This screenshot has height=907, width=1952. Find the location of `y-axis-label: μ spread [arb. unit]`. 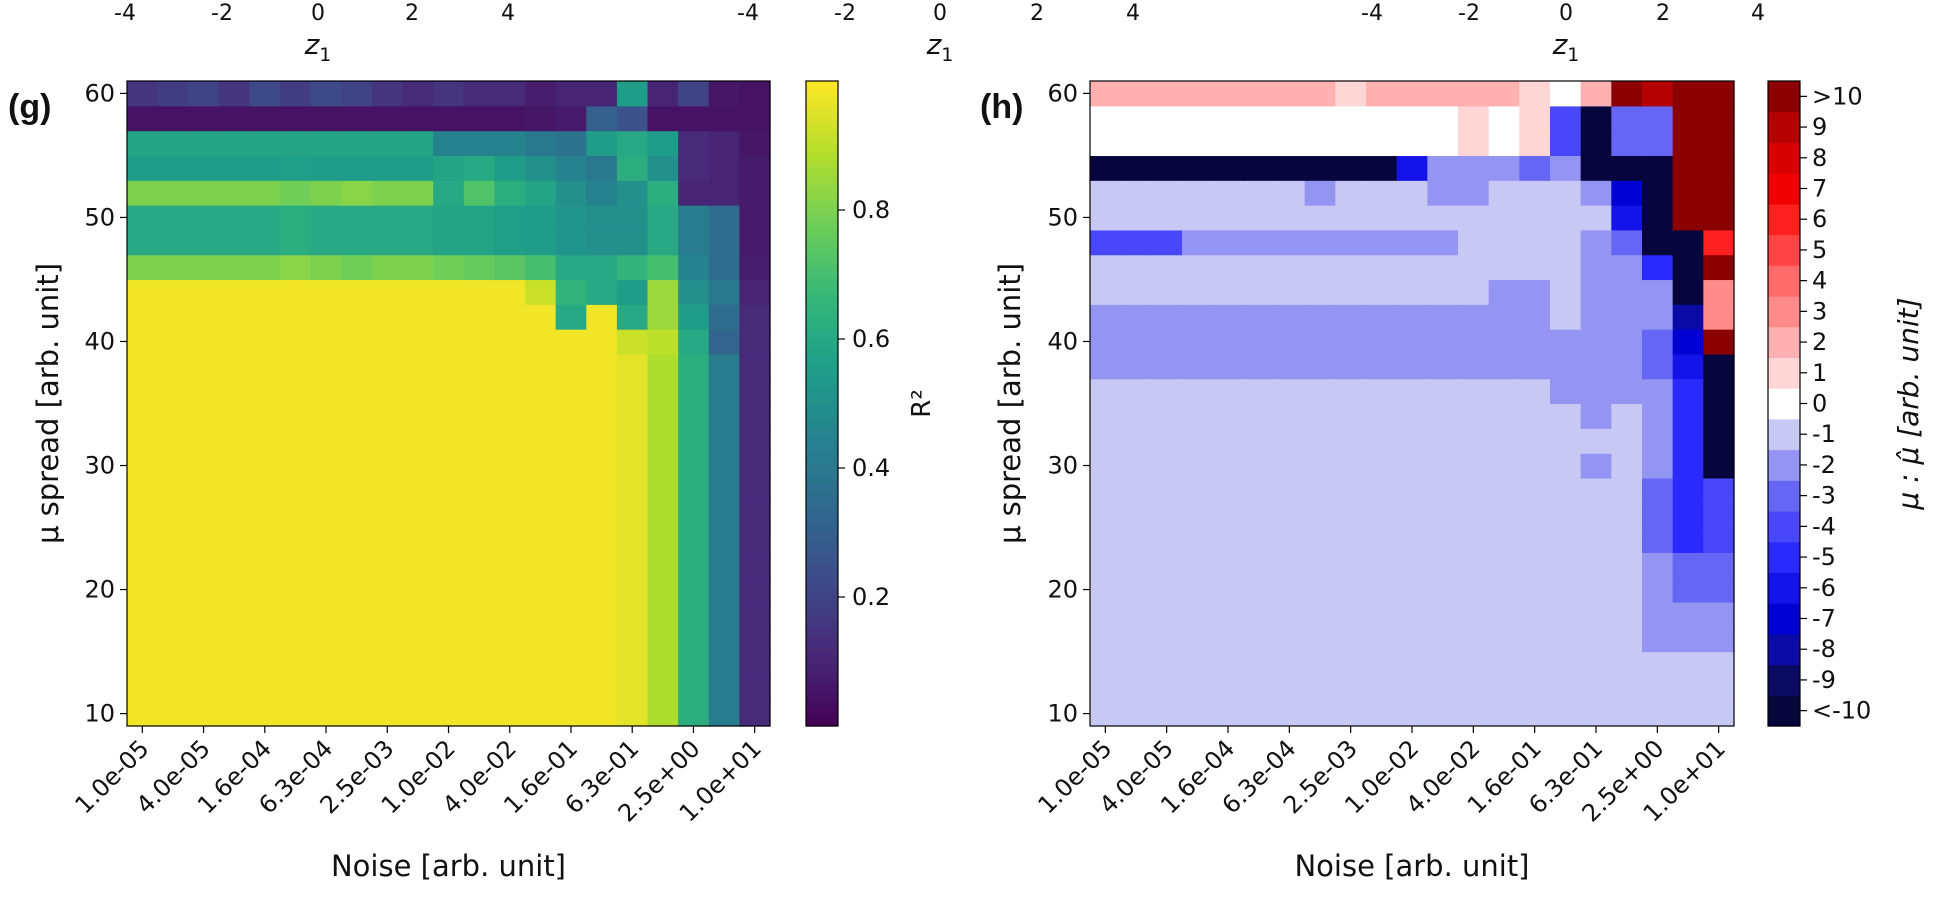

y-axis-label: μ spread [arb. unit] is located at coordinates (48, 403).